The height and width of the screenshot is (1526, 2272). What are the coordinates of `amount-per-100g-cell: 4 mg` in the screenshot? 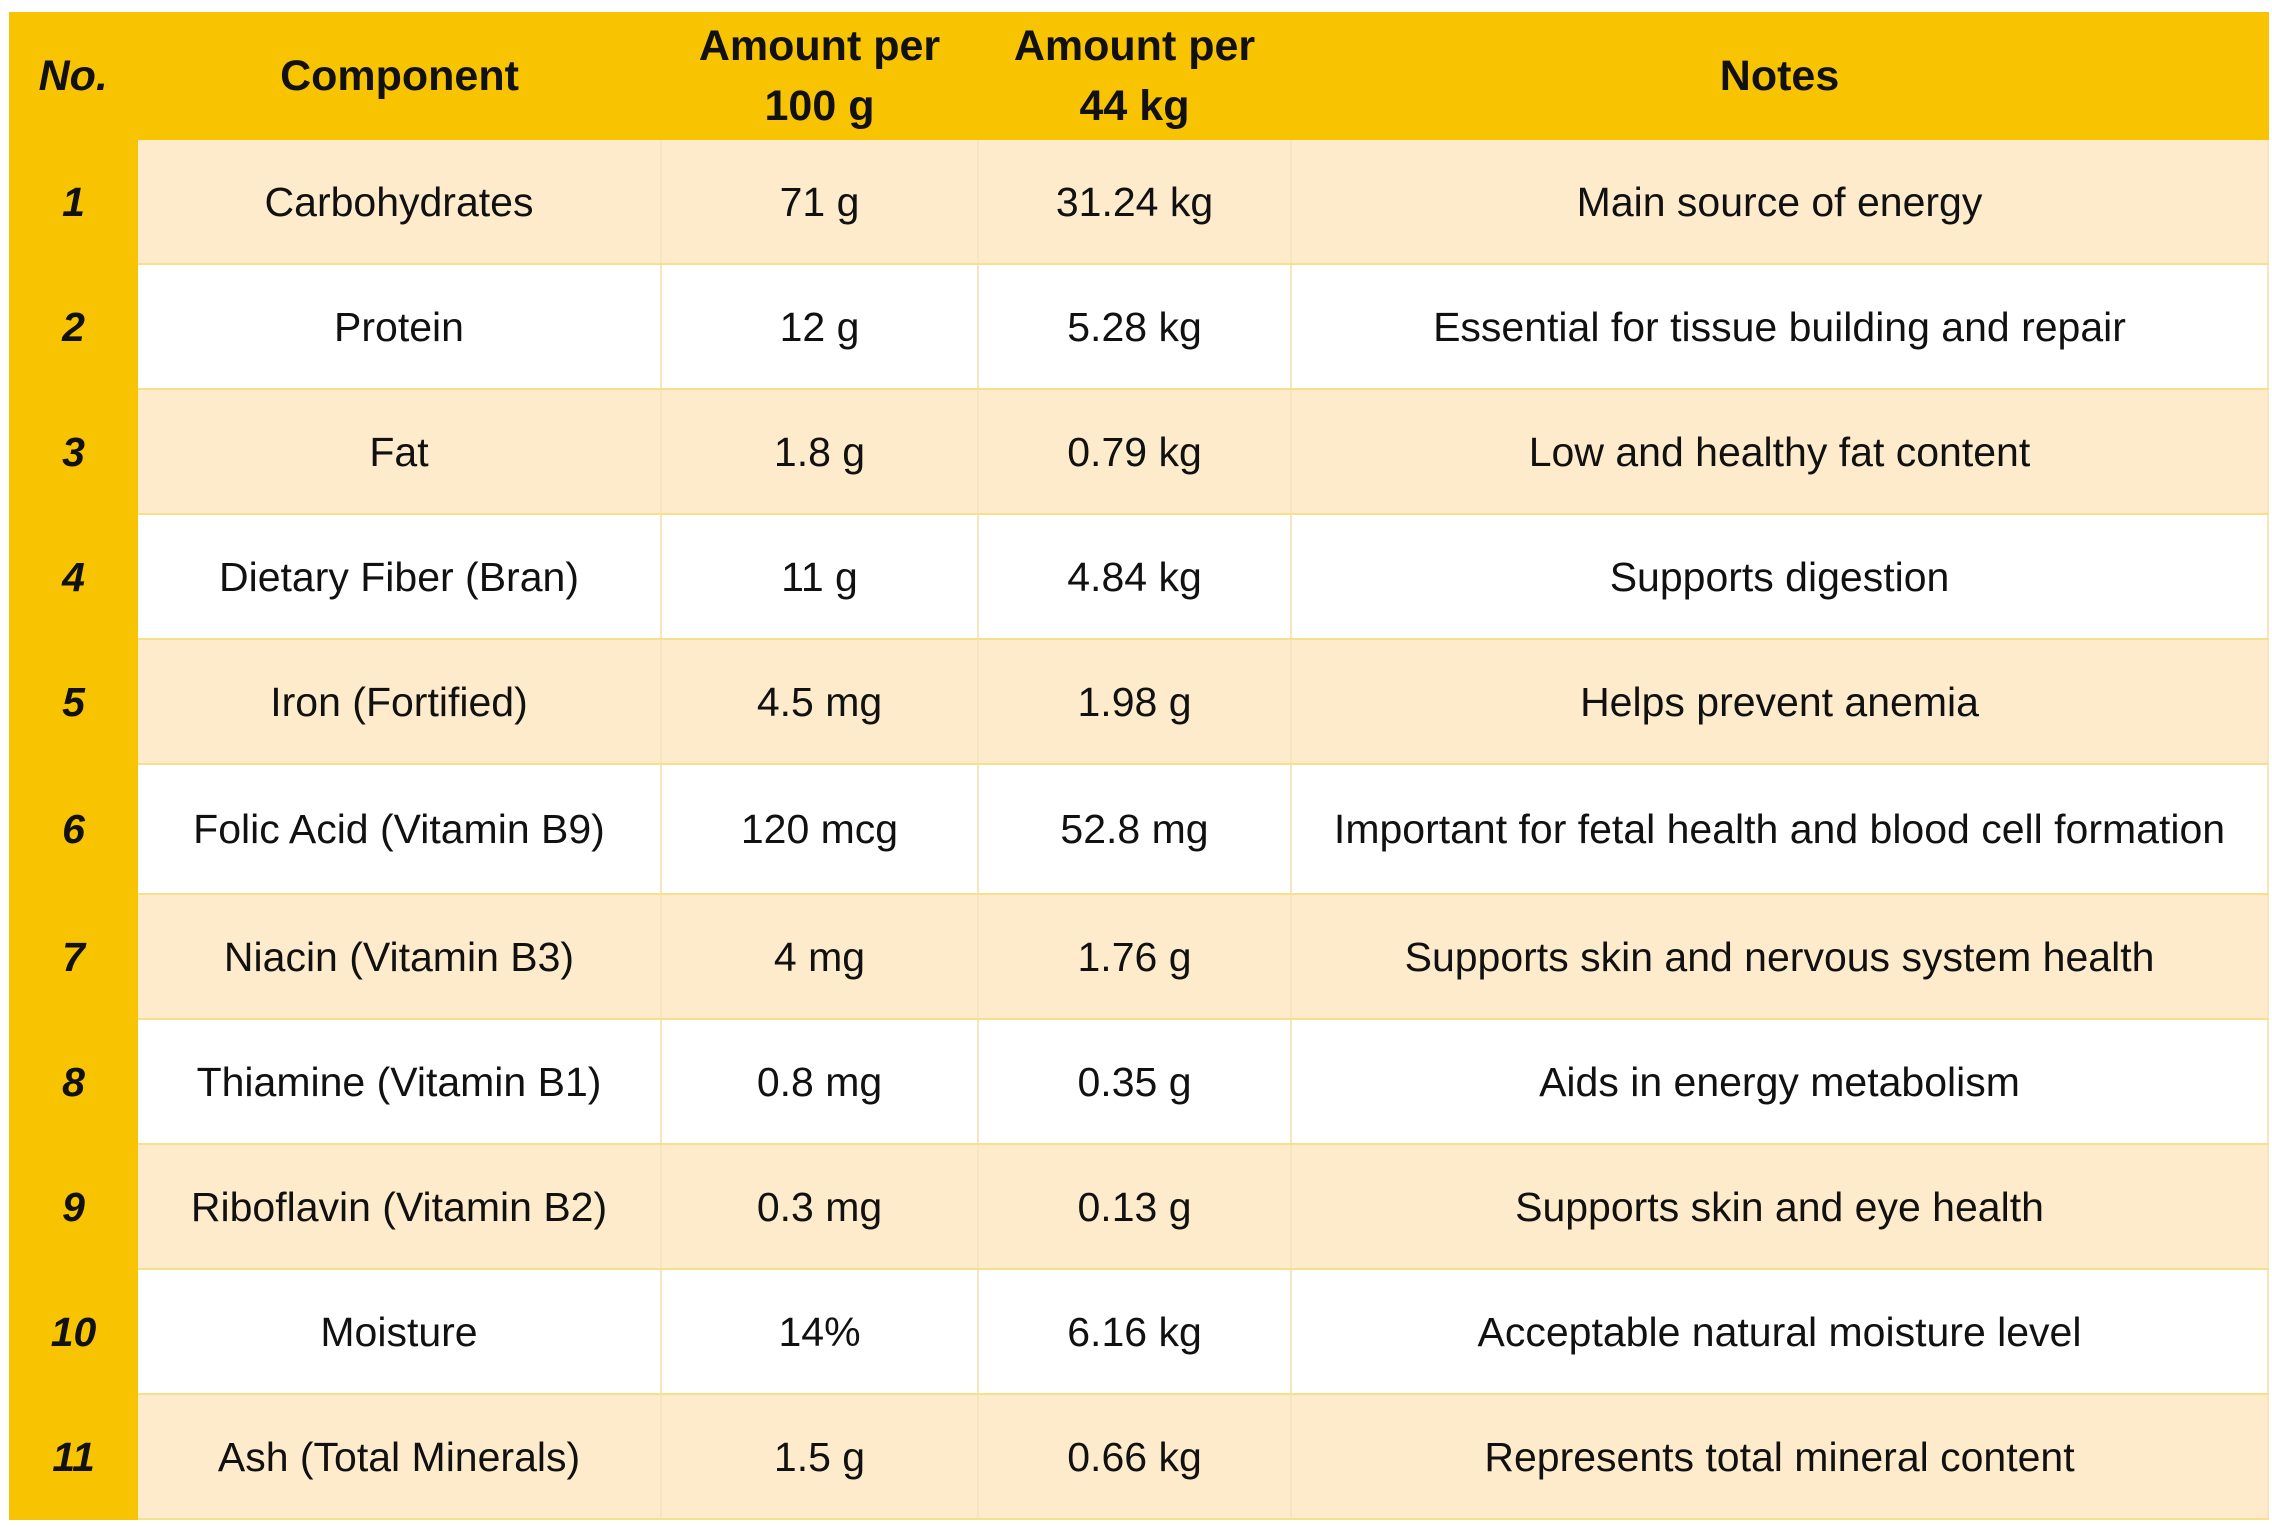 It's located at (820, 957).